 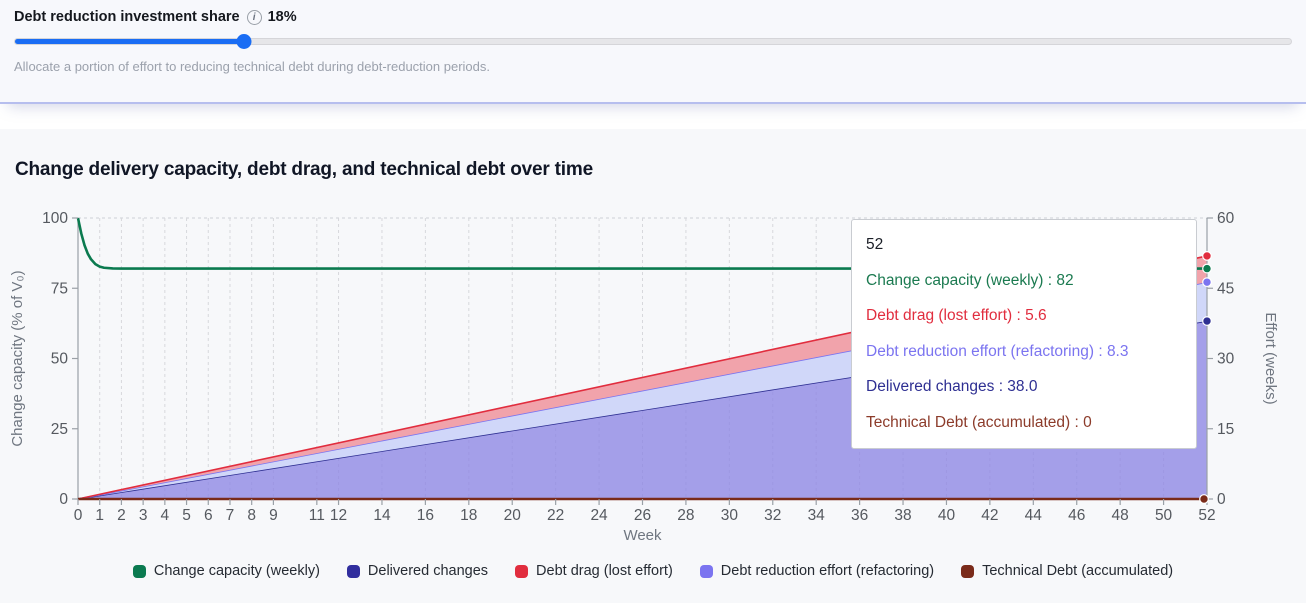 I want to click on legend-label: Debt drag (lost effort), so click(x=604, y=571).